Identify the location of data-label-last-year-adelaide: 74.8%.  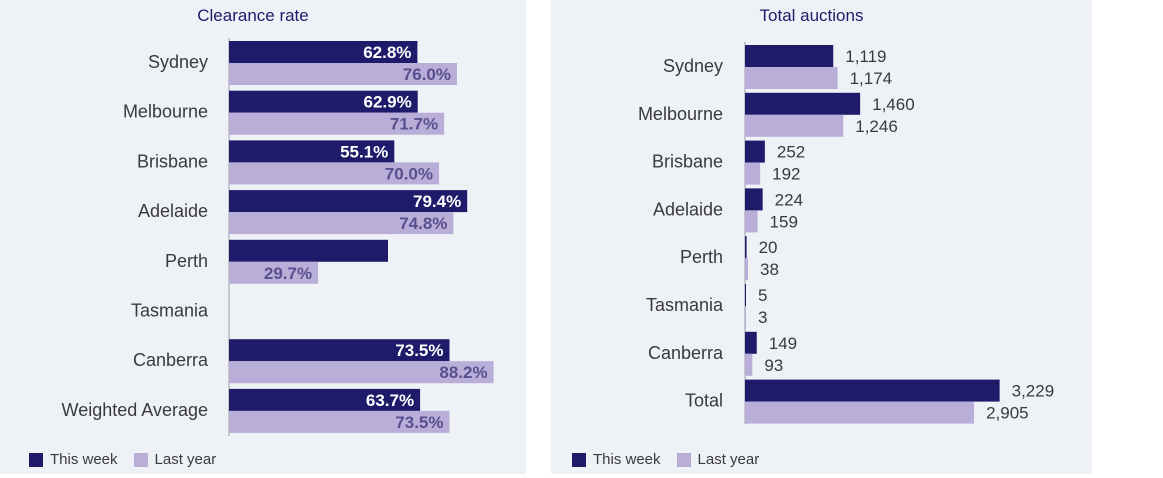
(423, 223).